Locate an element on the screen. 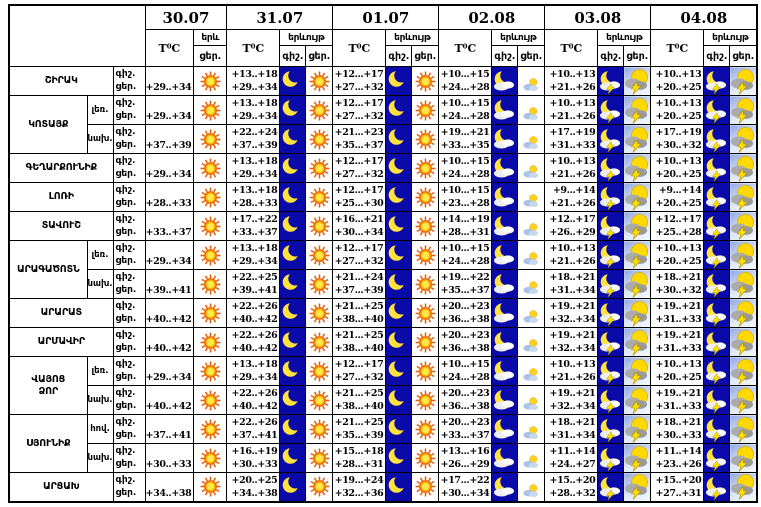  region-name: ԿՈՏԱՅՔ is located at coordinates (48, 124).